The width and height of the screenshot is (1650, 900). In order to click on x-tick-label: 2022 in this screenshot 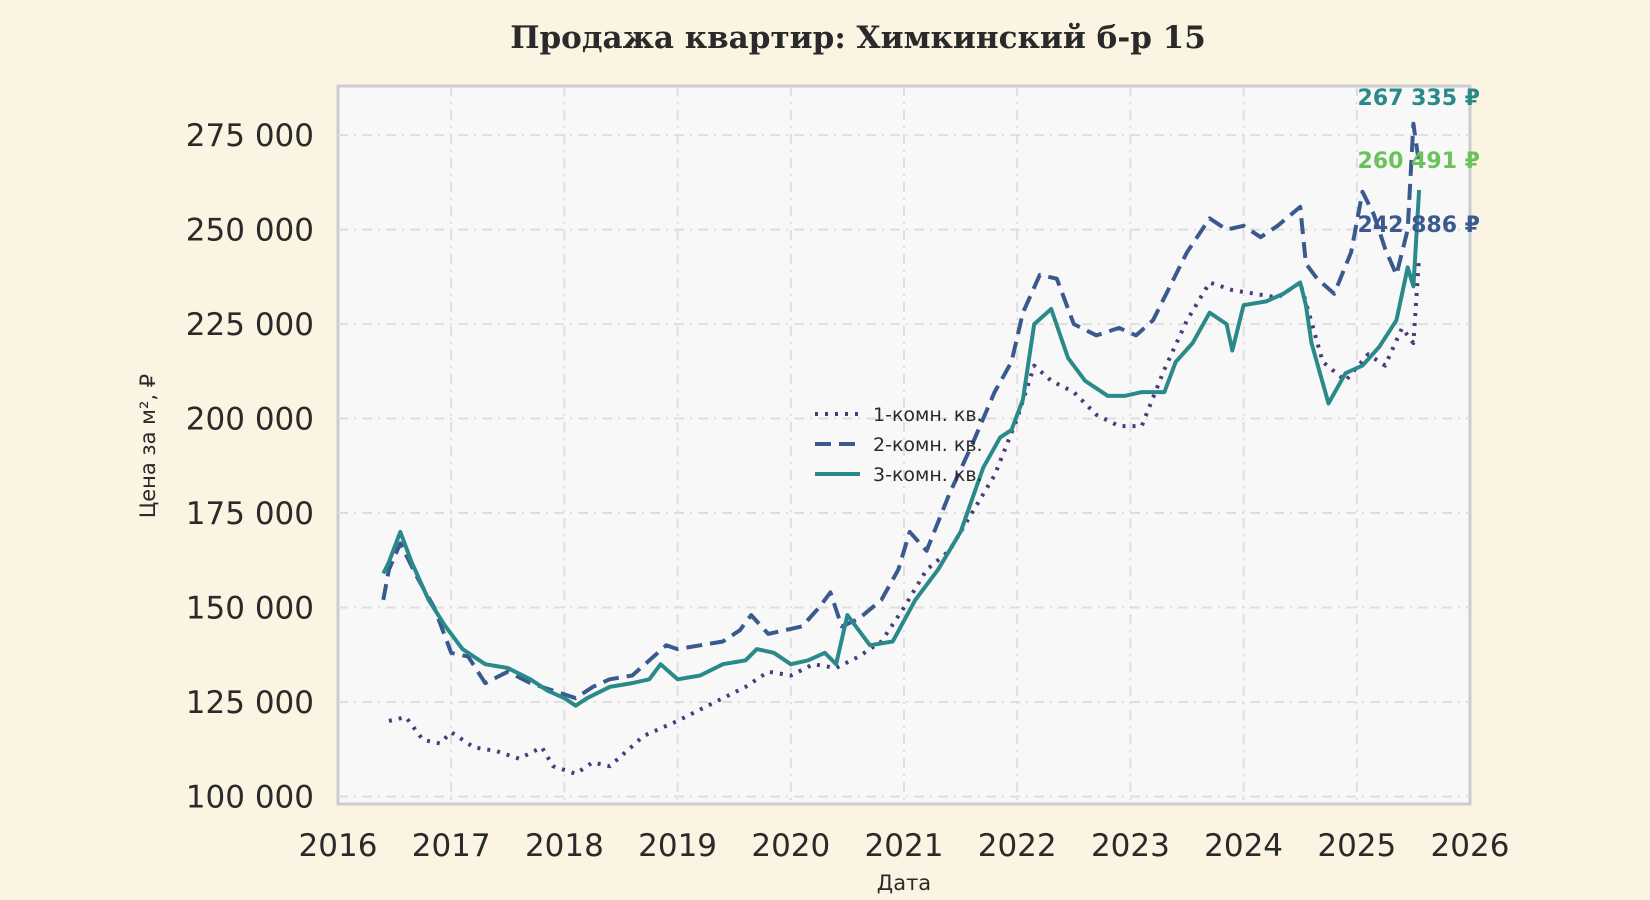, I will do `click(1017, 846)`.